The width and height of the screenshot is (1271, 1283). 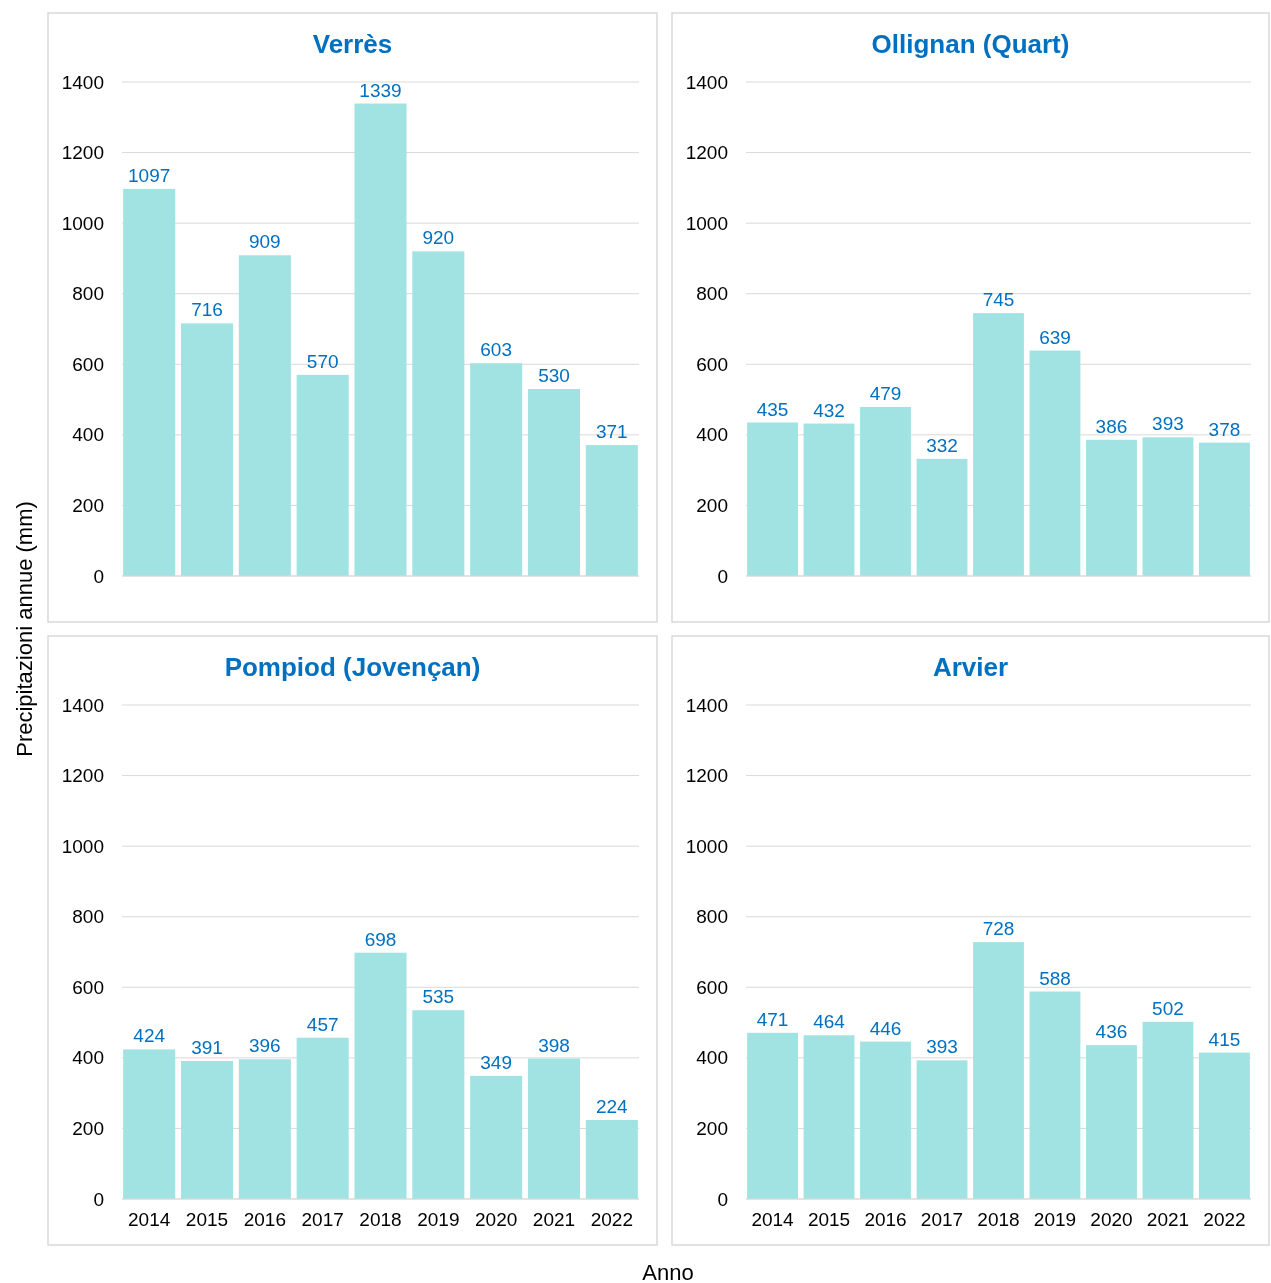 What do you see at coordinates (1055, 337) in the screenshot?
I see `data-label: 639` at bounding box center [1055, 337].